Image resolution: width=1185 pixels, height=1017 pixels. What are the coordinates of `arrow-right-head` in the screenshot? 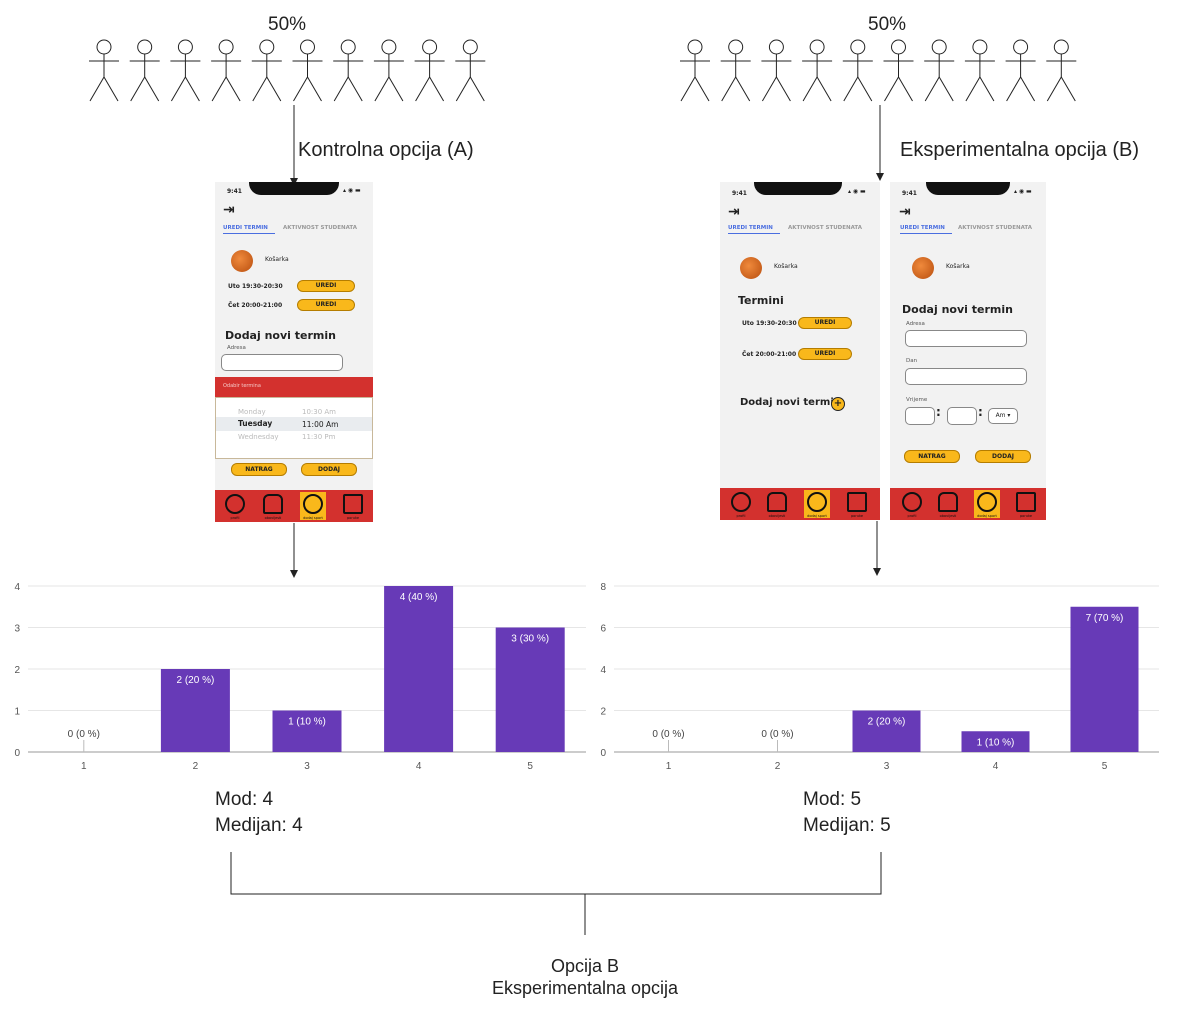 It's located at (880, 177).